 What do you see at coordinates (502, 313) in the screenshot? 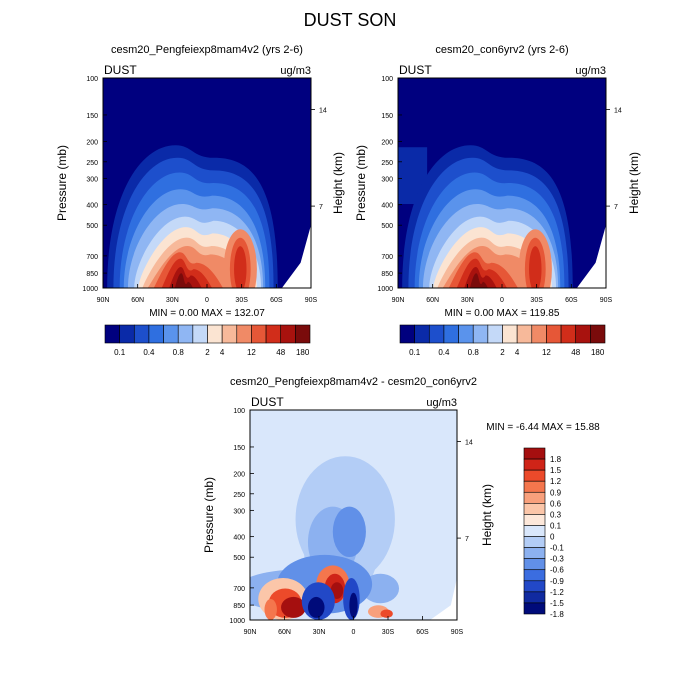
I see `stats-text: MIN = 0.00 MAX = 119.85` at bounding box center [502, 313].